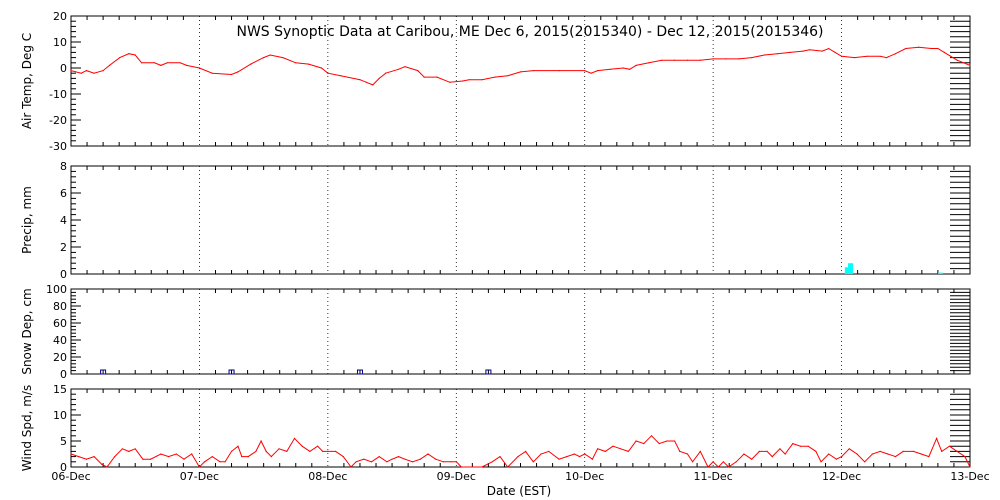  Describe the element at coordinates (519, 491) in the screenshot. I see `x-axis-label: Date (EST)` at that location.